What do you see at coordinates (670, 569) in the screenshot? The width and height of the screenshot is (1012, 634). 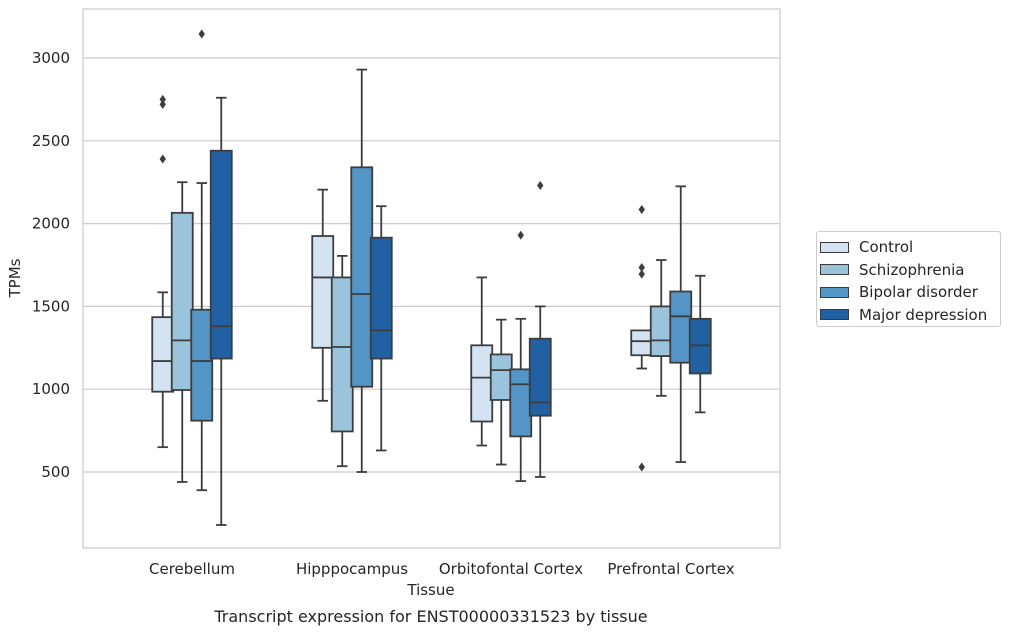 I see `x-tick-label: Prefrontal Cortex` at bounding box center [670, 569].